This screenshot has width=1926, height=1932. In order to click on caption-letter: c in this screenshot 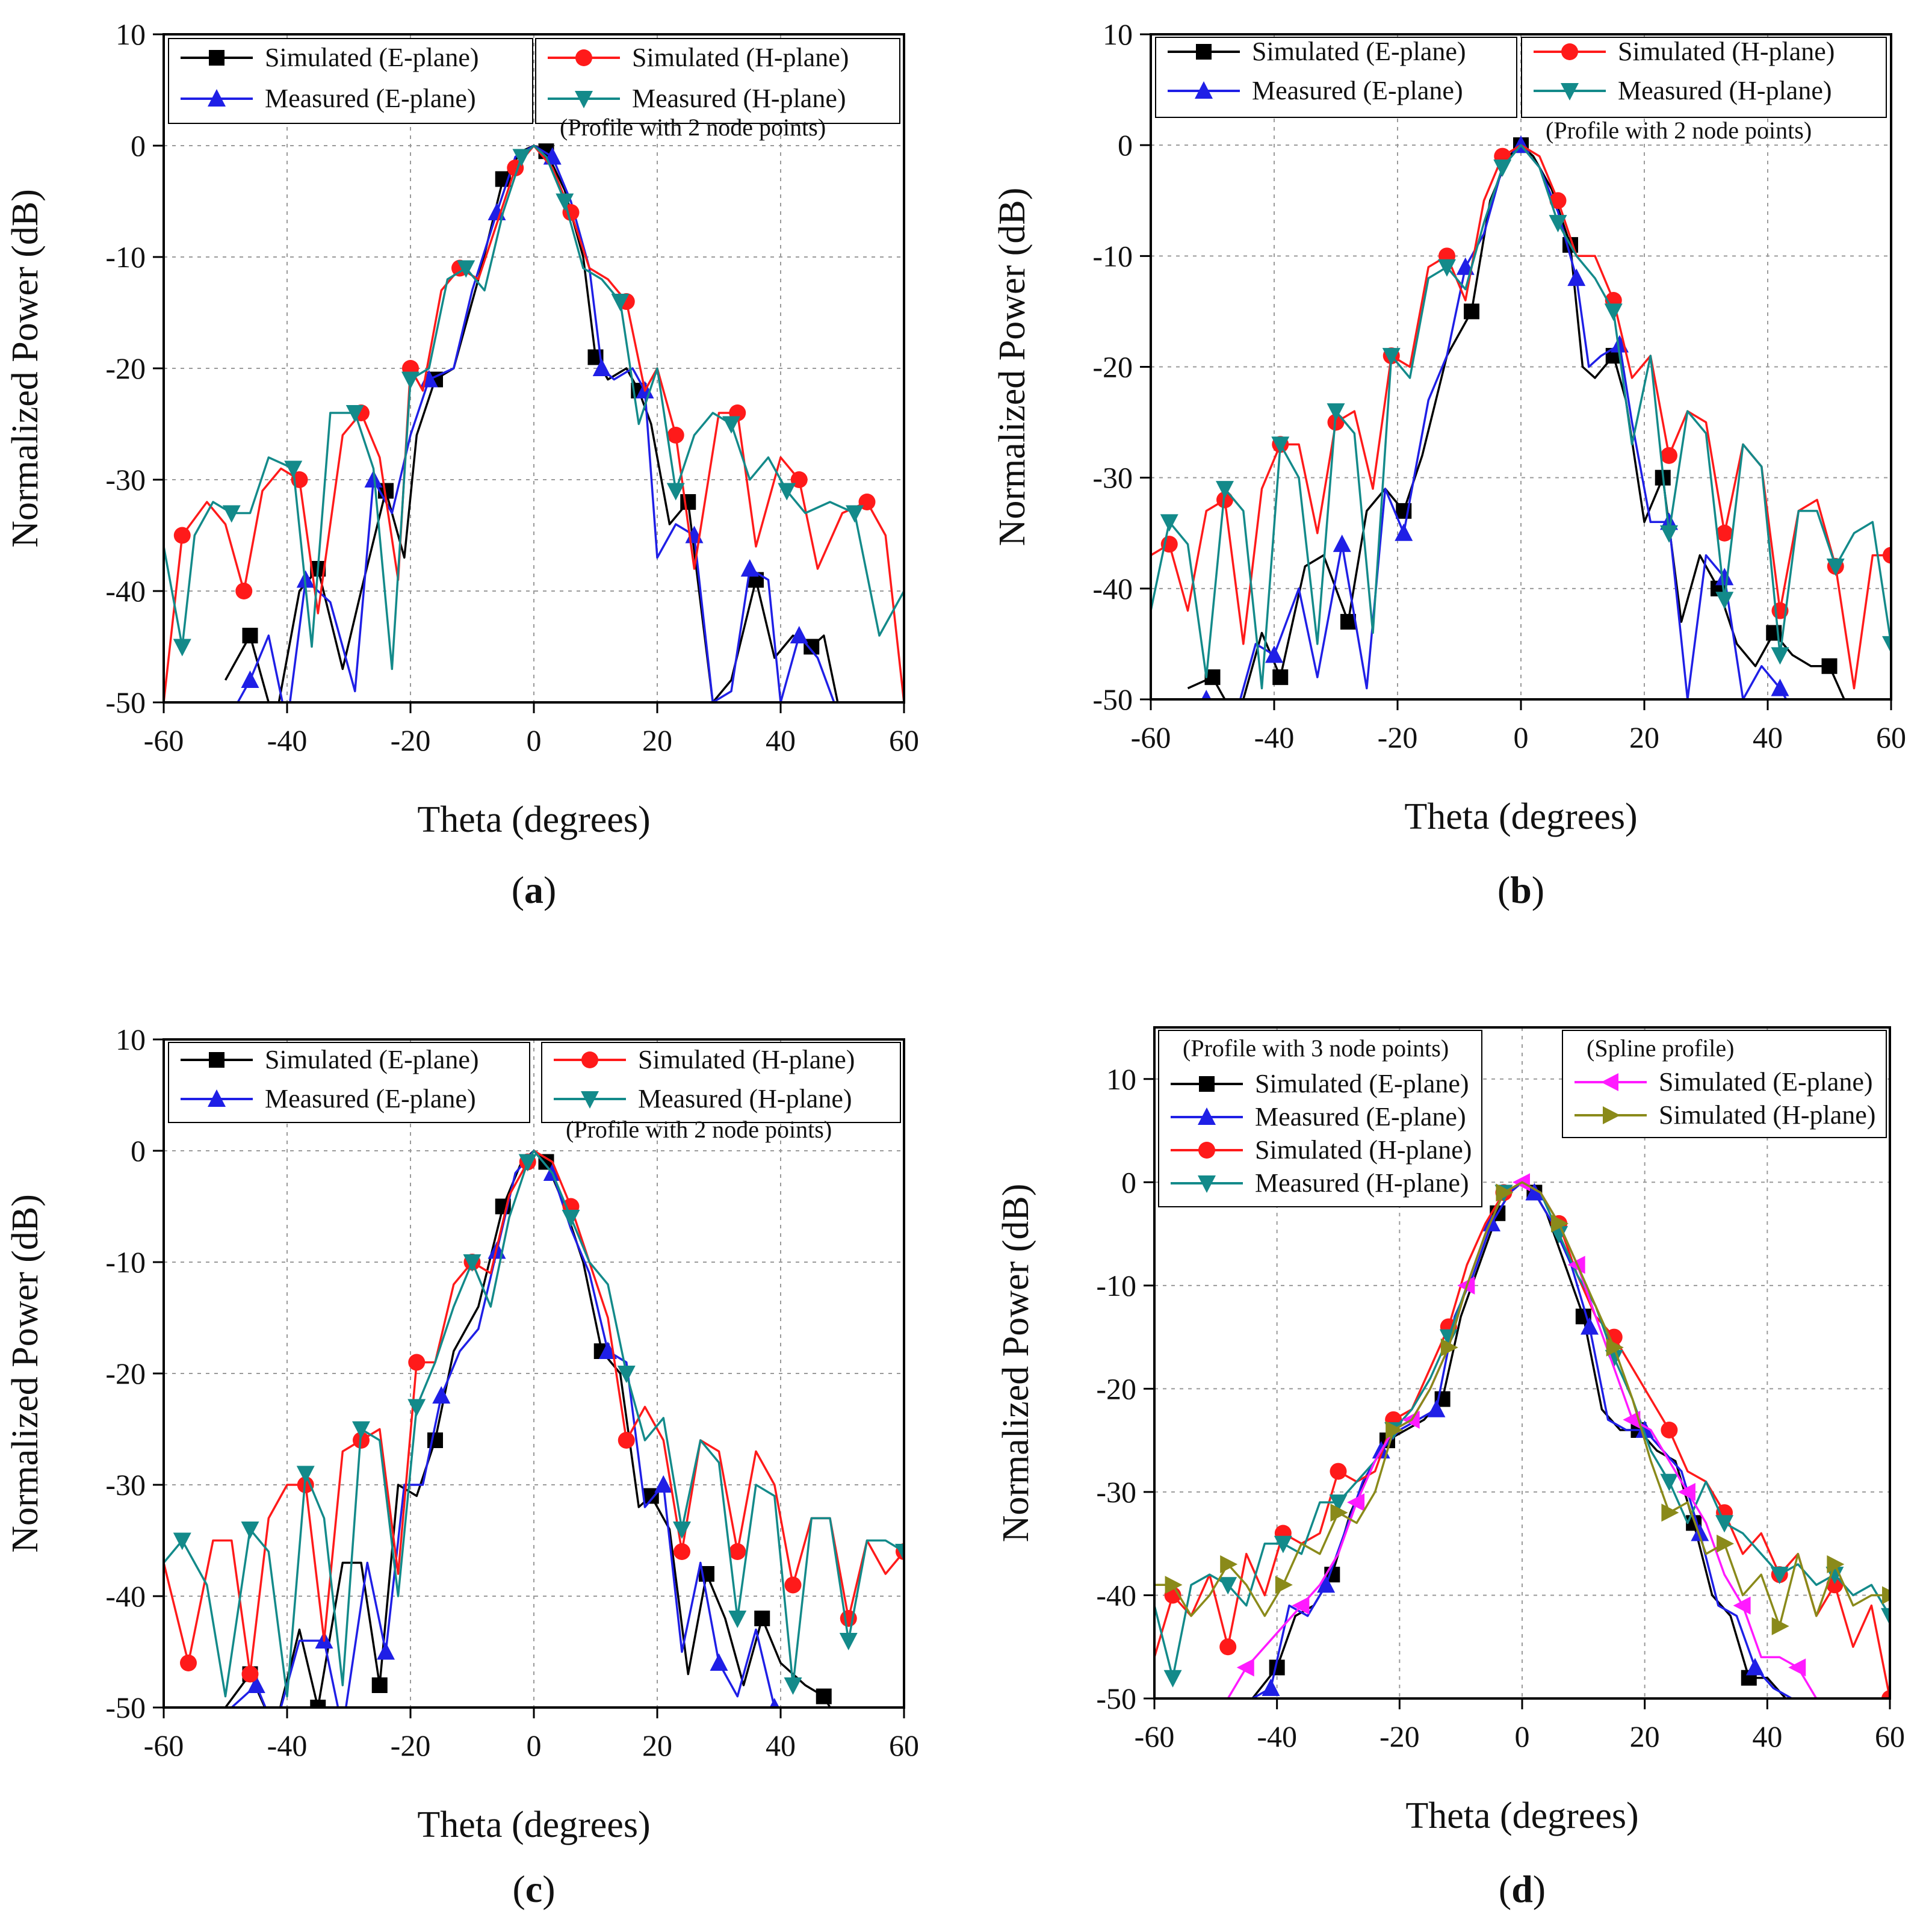, I will do `click(533, 1889)`.